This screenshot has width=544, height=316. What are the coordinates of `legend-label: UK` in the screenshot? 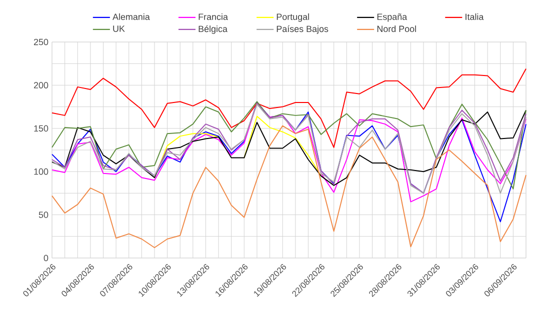 It's located at (119, 29).